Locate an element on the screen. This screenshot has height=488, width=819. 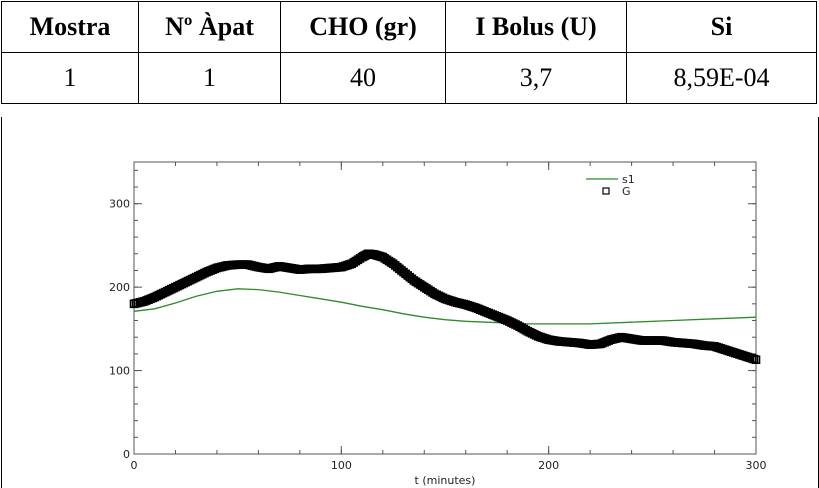
x-tick-label: 300 is located at coordinates (756, 465).